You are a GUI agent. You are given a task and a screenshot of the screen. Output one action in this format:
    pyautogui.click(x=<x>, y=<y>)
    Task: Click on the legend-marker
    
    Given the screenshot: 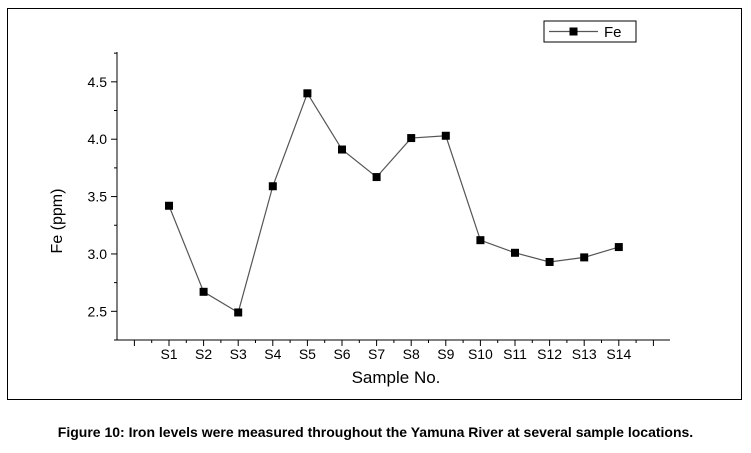 What is the action you would take?
    pyautogui.click(x=573, y=31)
    